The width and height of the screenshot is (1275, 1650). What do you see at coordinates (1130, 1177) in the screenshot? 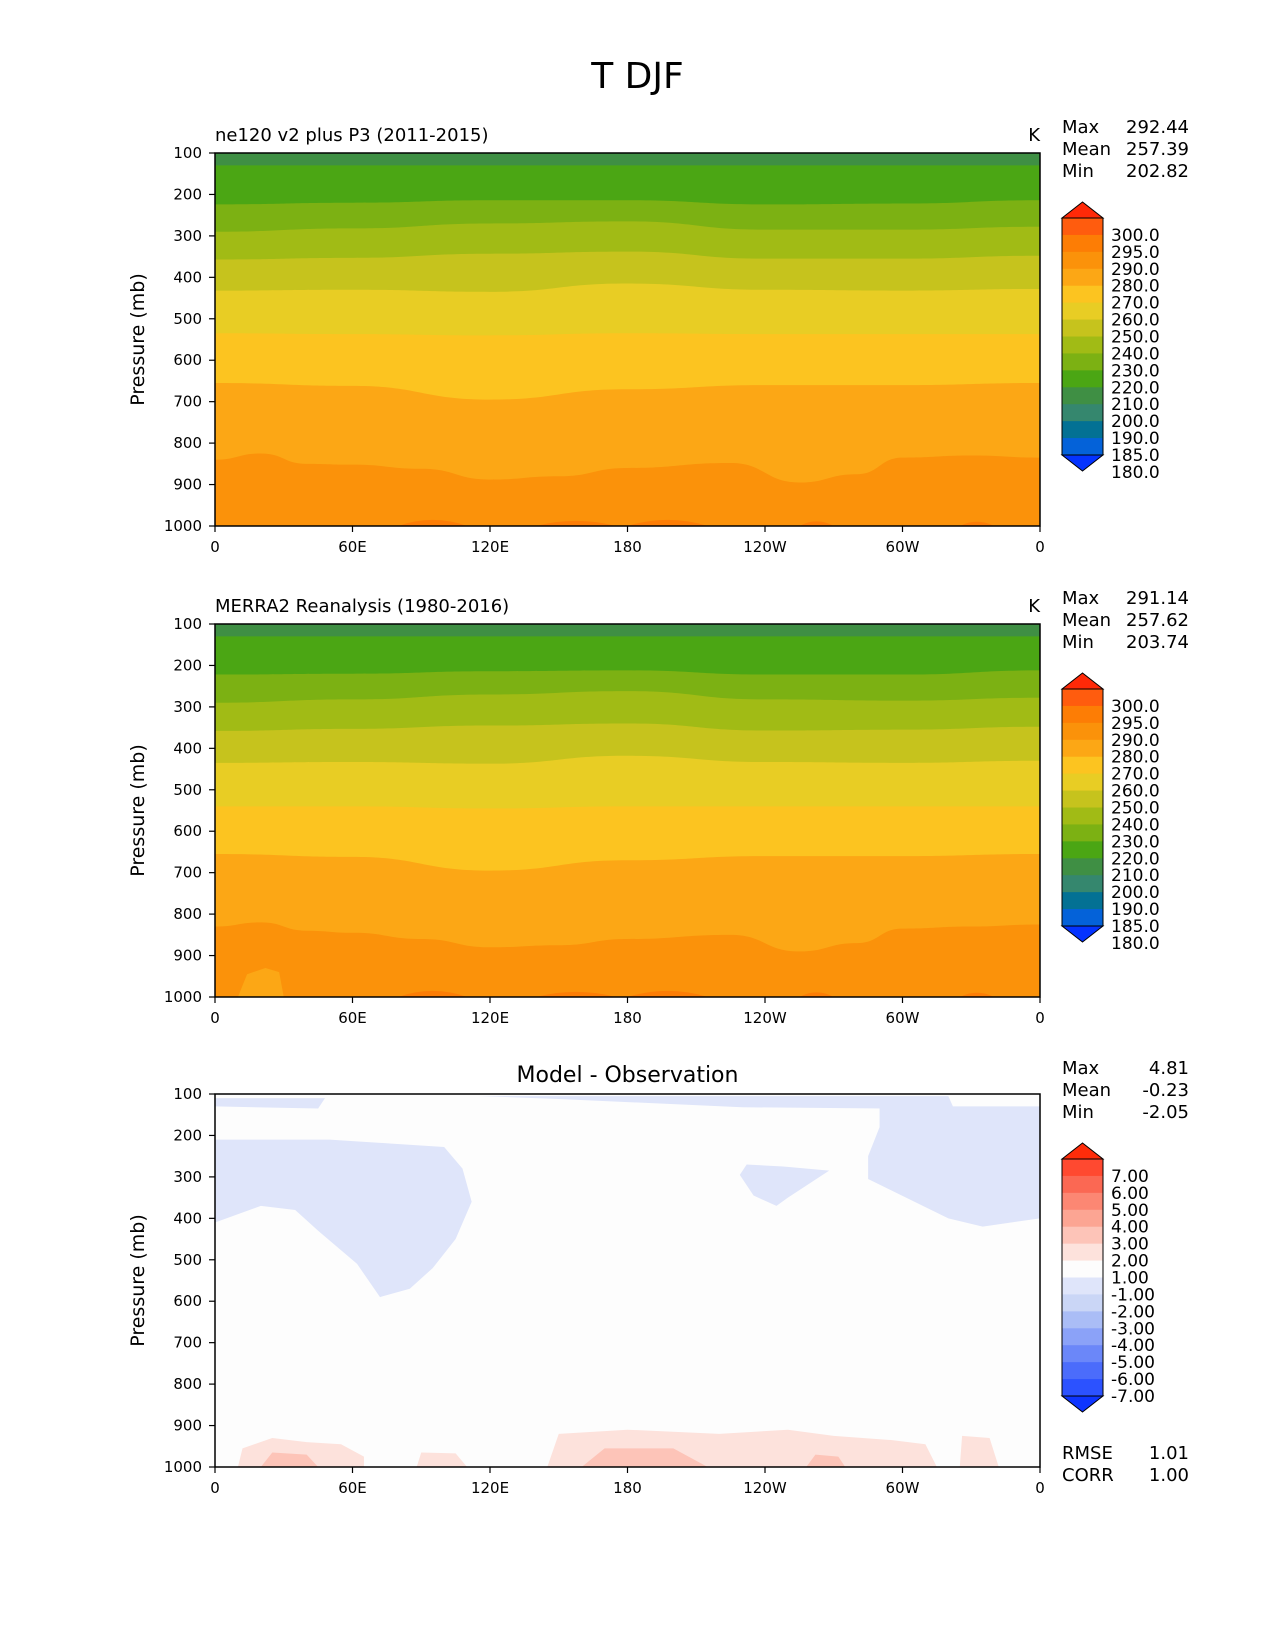
I see `colorbar-tick-label: 7.00` at bounding box center [1130, 1177].